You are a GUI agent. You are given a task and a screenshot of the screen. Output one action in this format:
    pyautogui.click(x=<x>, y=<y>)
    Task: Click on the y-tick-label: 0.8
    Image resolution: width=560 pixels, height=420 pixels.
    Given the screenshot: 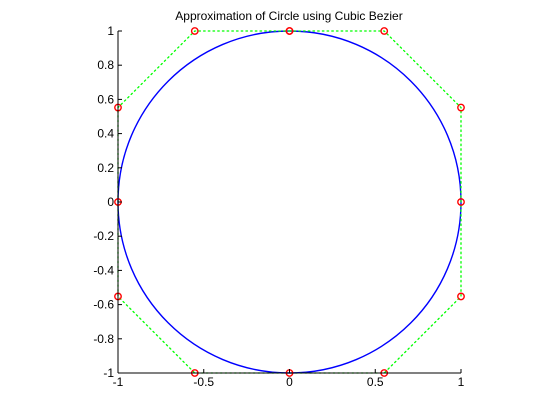 What is the action you would take?
    pyautogui.click(x=105, y=65)
    